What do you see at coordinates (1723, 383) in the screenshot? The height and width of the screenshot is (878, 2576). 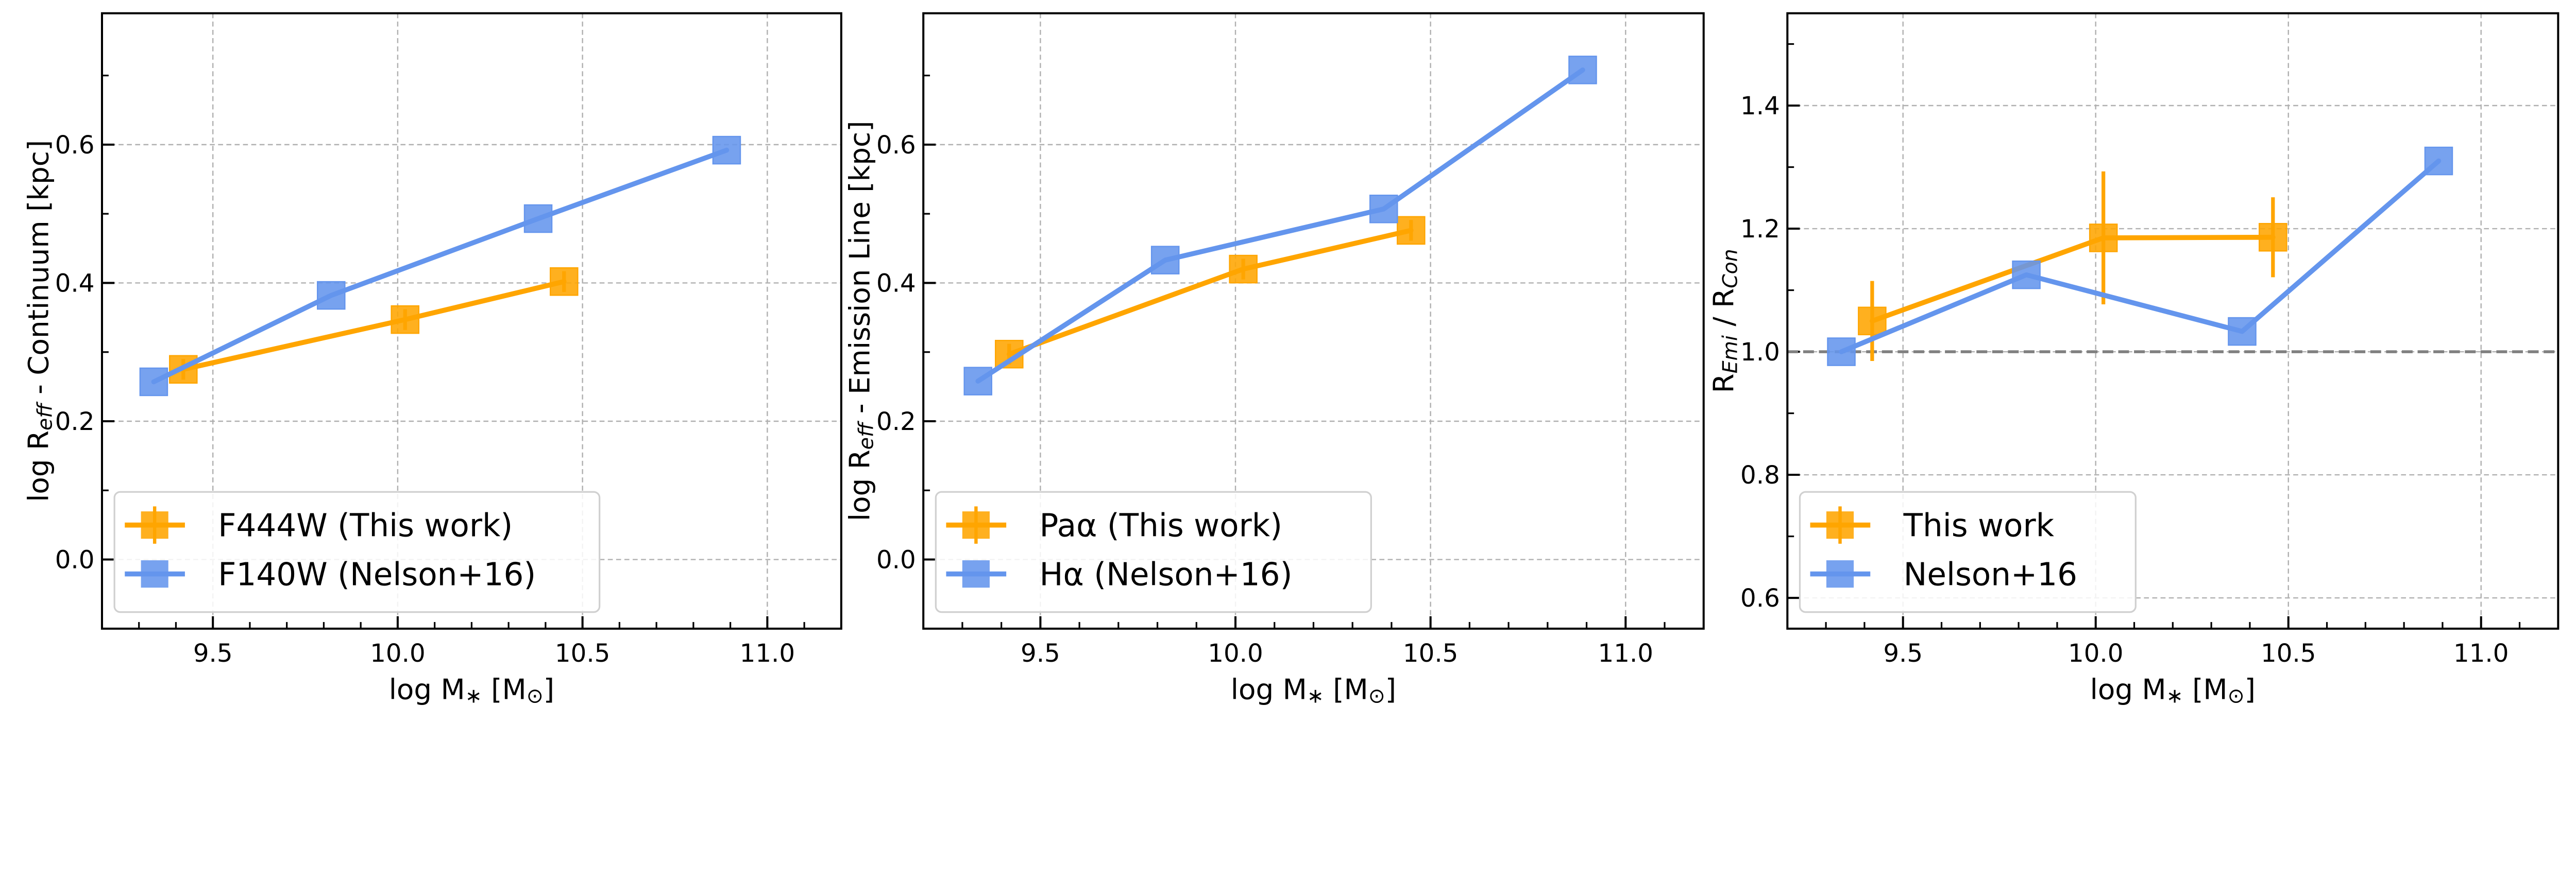 I see `label-segment: R` at bounding box center [1723, 383].